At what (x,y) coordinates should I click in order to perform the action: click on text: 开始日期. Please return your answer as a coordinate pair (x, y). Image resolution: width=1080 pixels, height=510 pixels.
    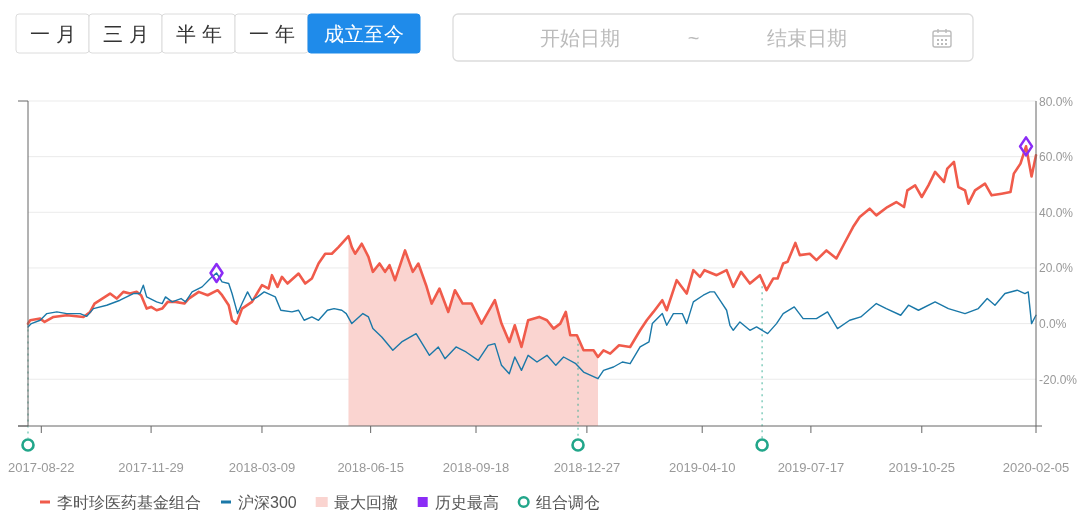
    Looking at the image, I should click on (580, 37).